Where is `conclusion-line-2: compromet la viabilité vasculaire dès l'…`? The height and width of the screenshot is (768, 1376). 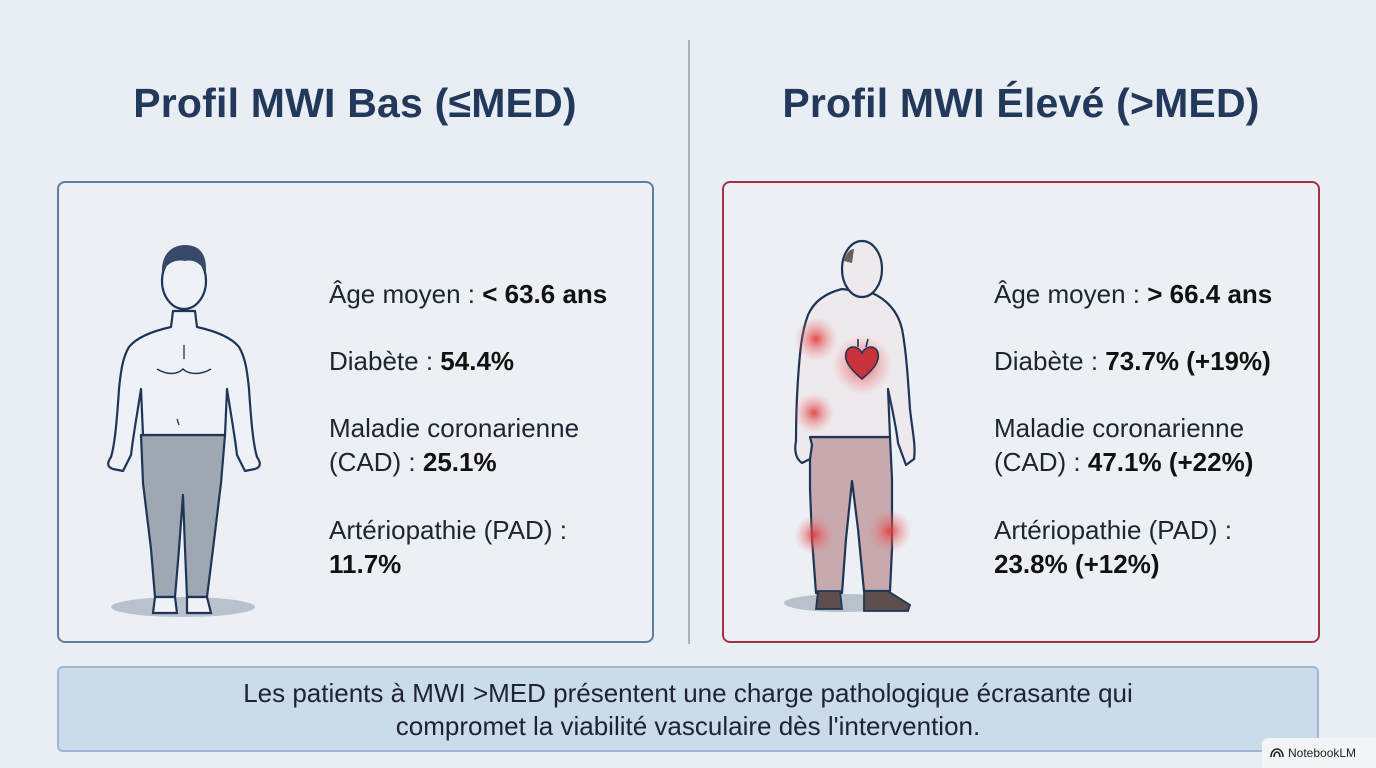
conclusion-line-2: compromet la viabilité vasculaire dès l'… is located at coordinates (688, 726).